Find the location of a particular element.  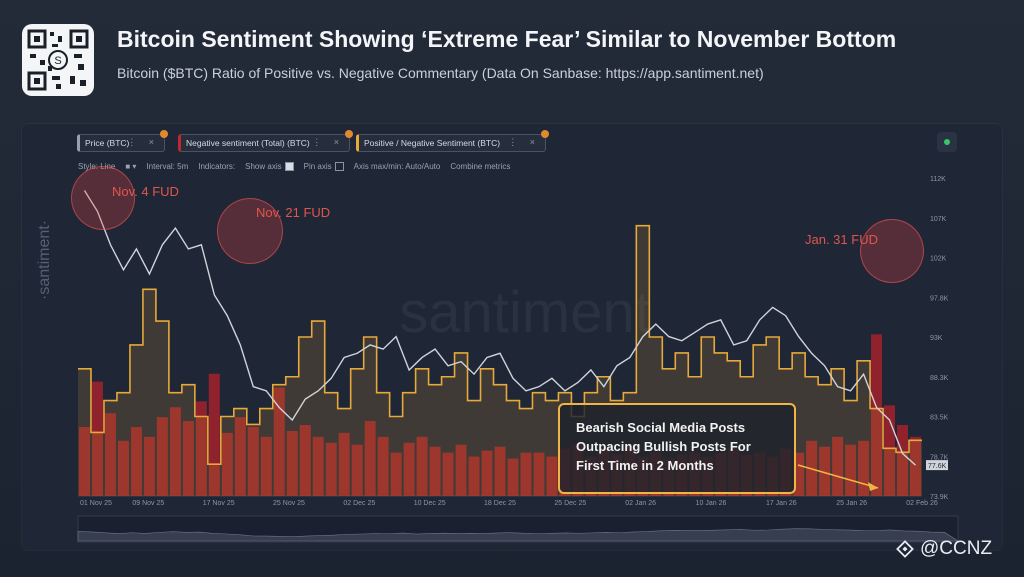

highlight-circle-nov4 is located at coordinates (103, 198).